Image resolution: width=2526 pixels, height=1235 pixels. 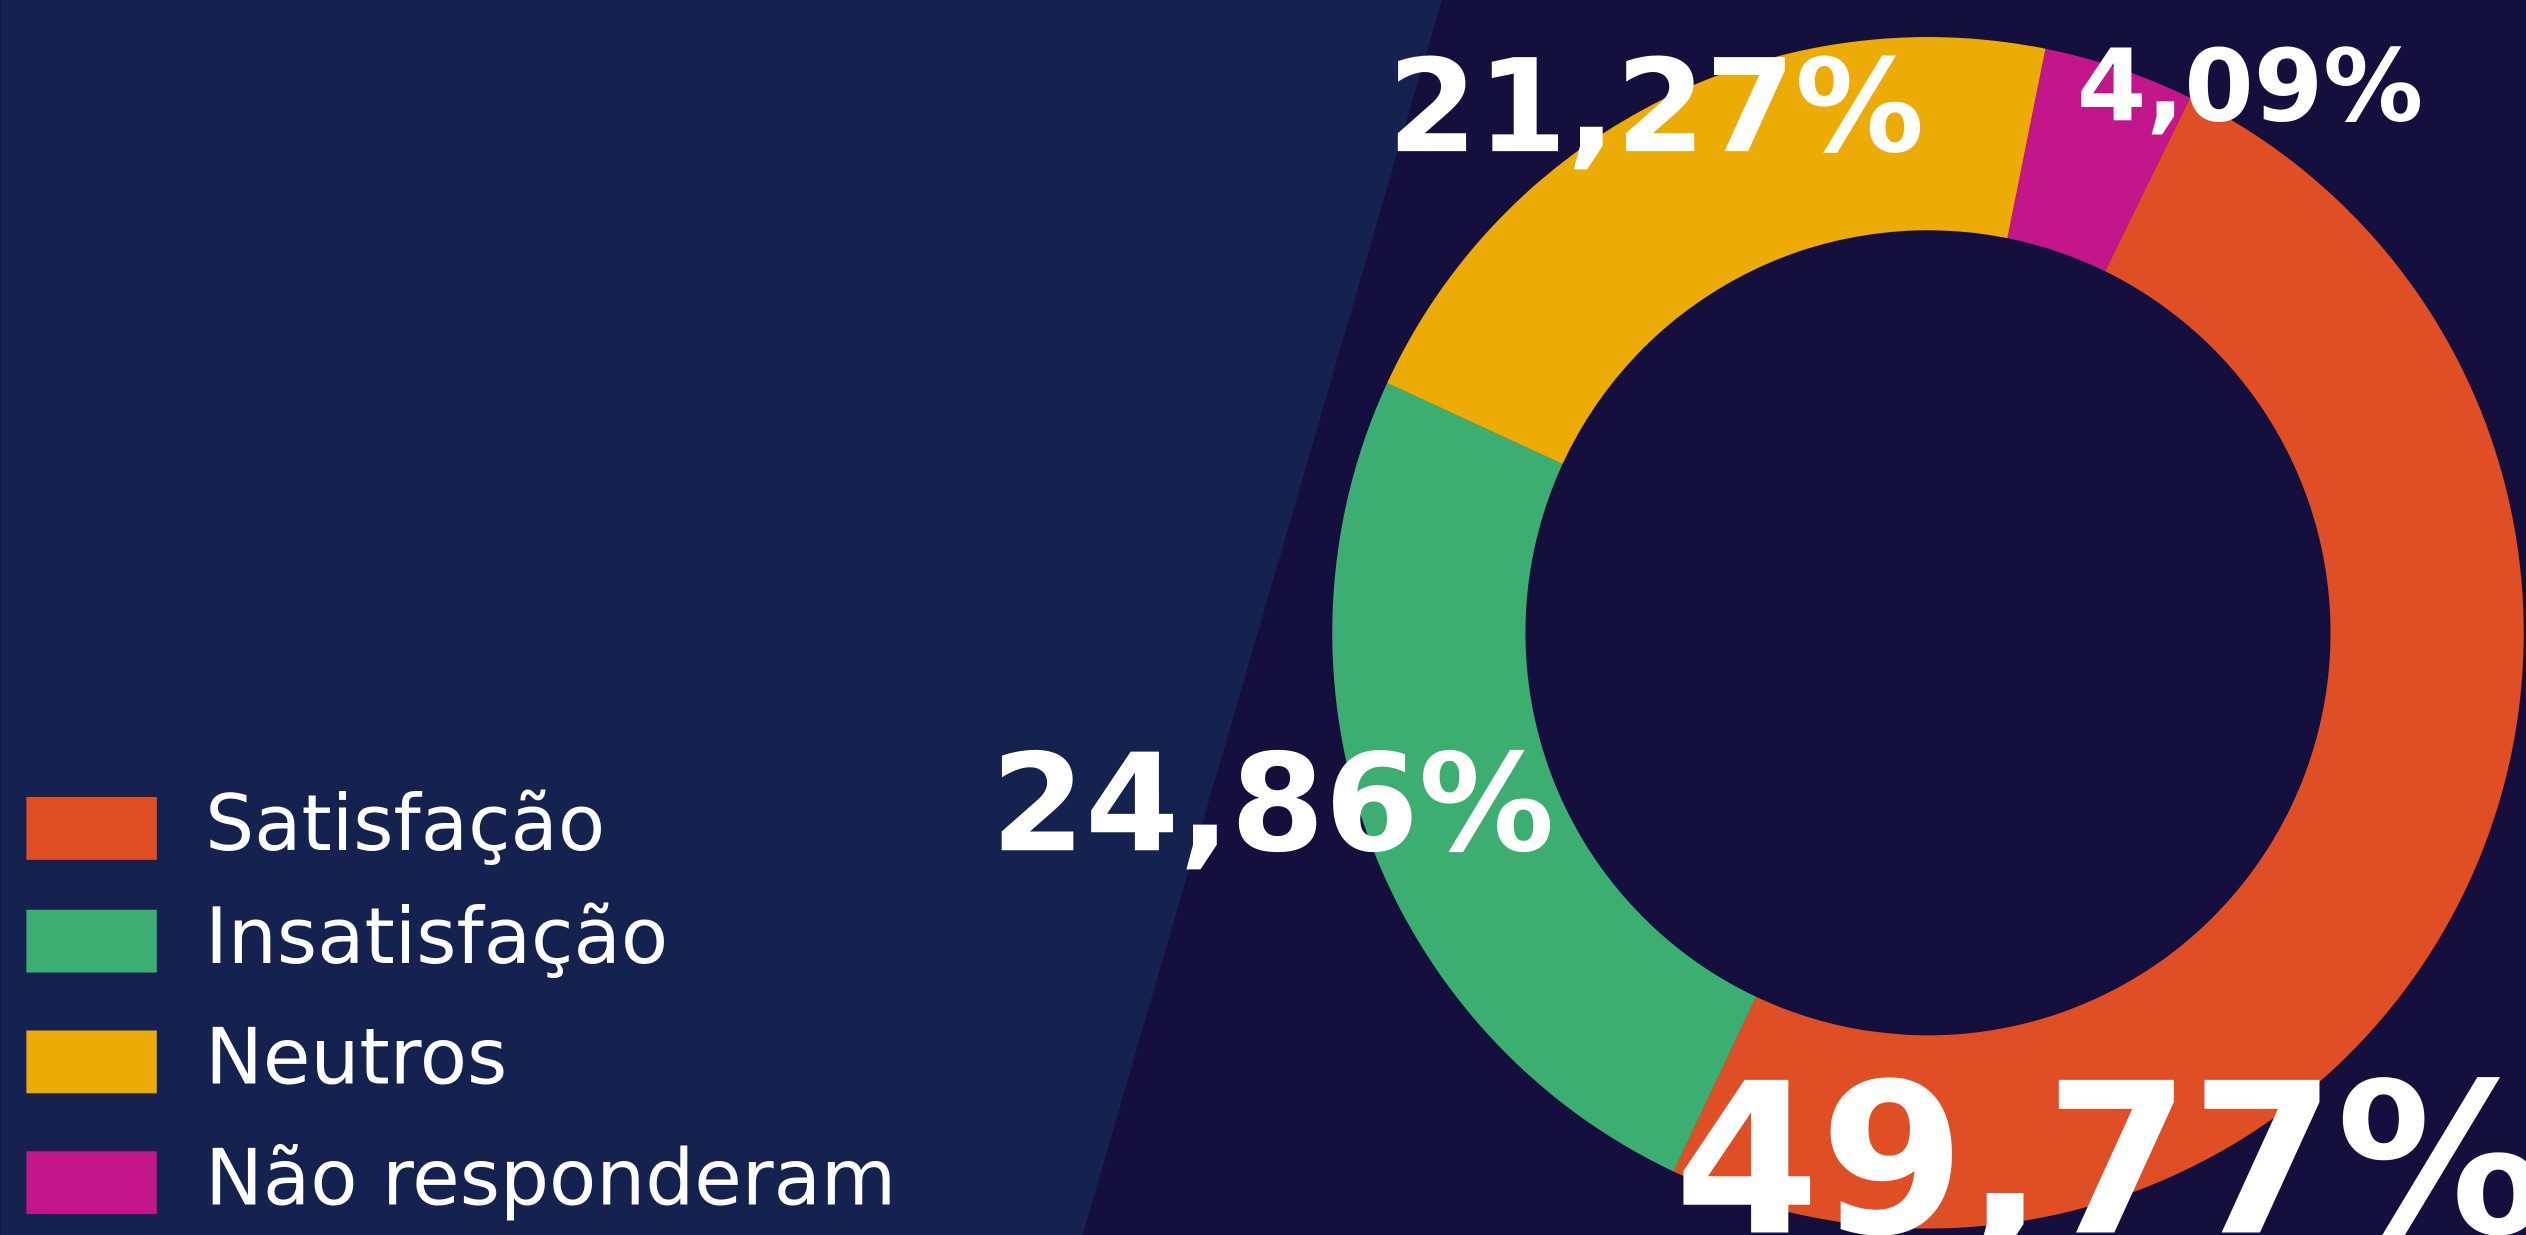 What do you see at coordinates (1656, 107) in the screenshot?
I see `data-label: 21,27%` at bounding box center [1656, 107].